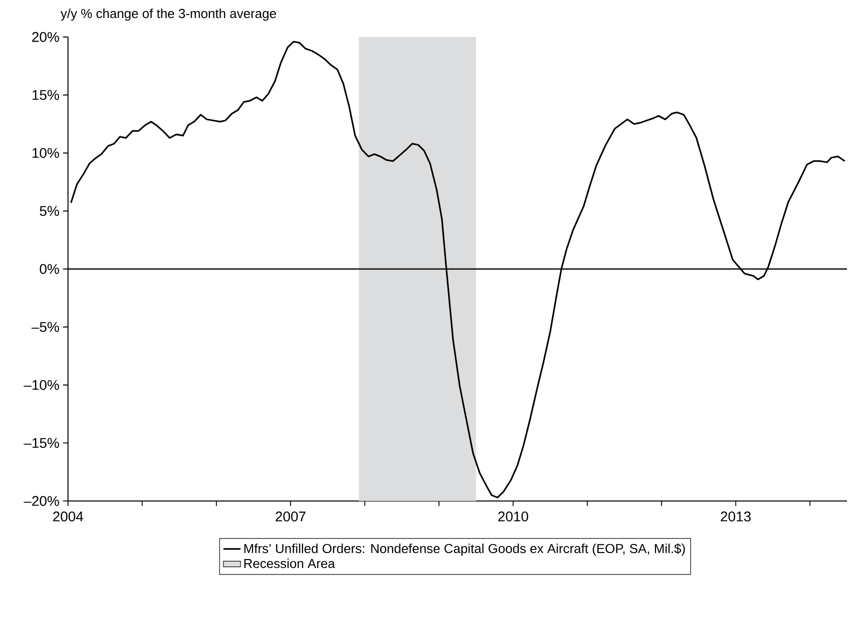 This screenshot has width=849, height=620. I want to click on x-tick-label: 2010, so click(513, 517).